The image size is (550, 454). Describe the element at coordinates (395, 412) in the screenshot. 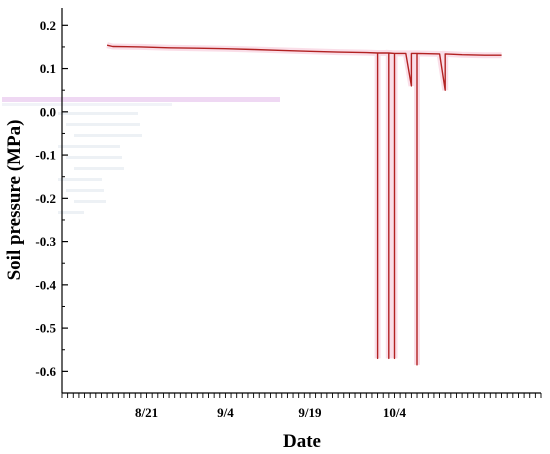

I see `x-tick-label: 10/4` at that location.